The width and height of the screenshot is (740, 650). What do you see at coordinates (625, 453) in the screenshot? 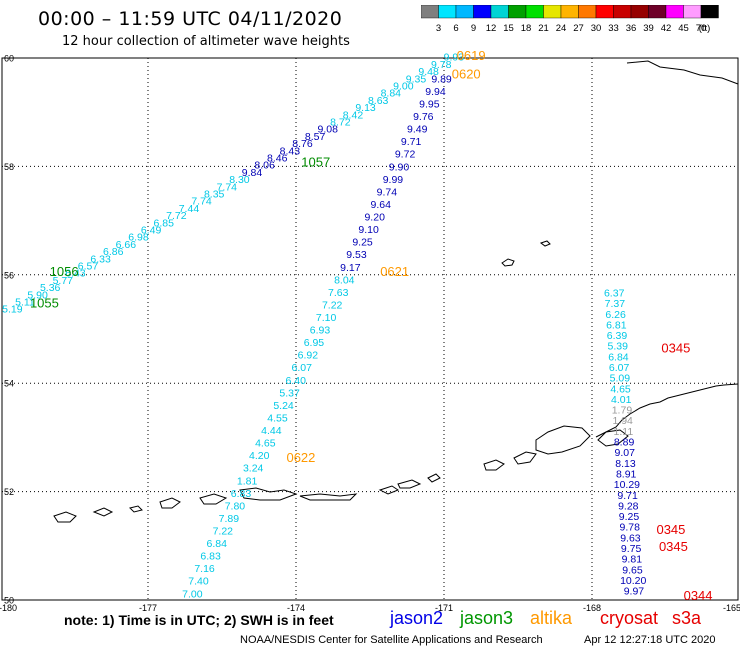
I see `wave-height-label: 9.07` at bounding box center [625, 453].